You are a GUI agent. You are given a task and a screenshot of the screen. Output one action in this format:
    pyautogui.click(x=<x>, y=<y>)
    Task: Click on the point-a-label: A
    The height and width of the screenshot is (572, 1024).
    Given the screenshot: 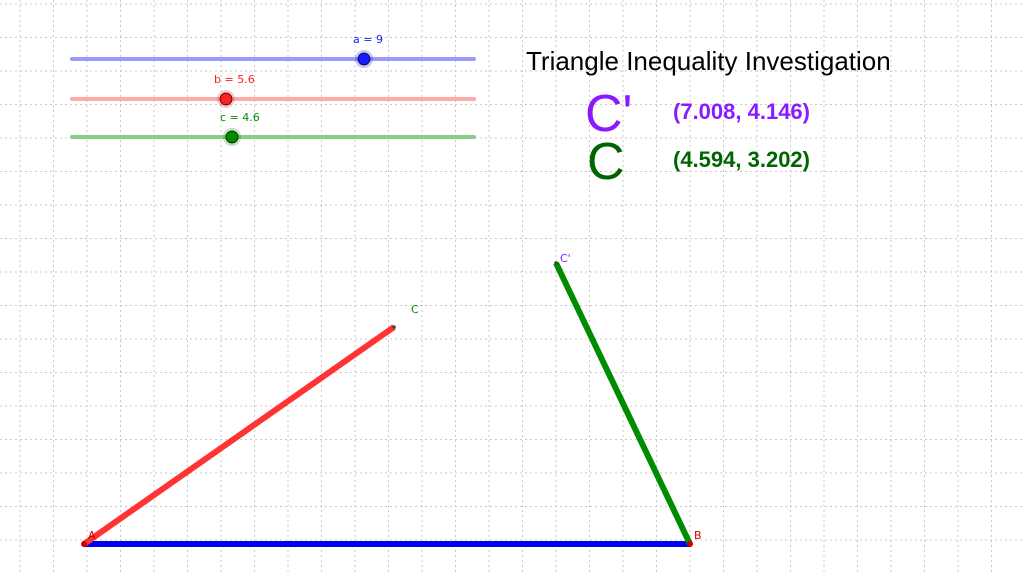 What is the action you would take?
    pyautogui.click(x=92, y=535)
    